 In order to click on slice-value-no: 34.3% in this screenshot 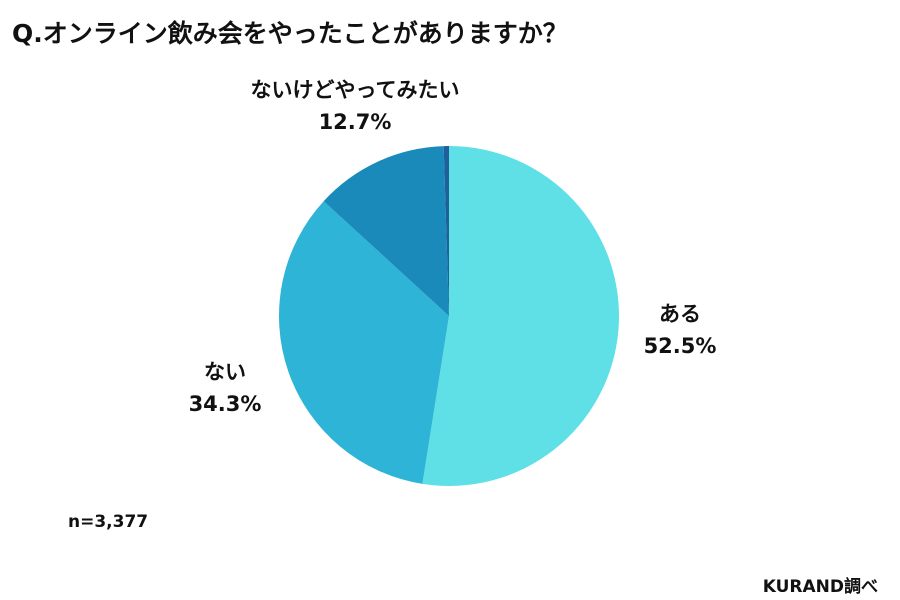, I will do `click(225, 404)`.